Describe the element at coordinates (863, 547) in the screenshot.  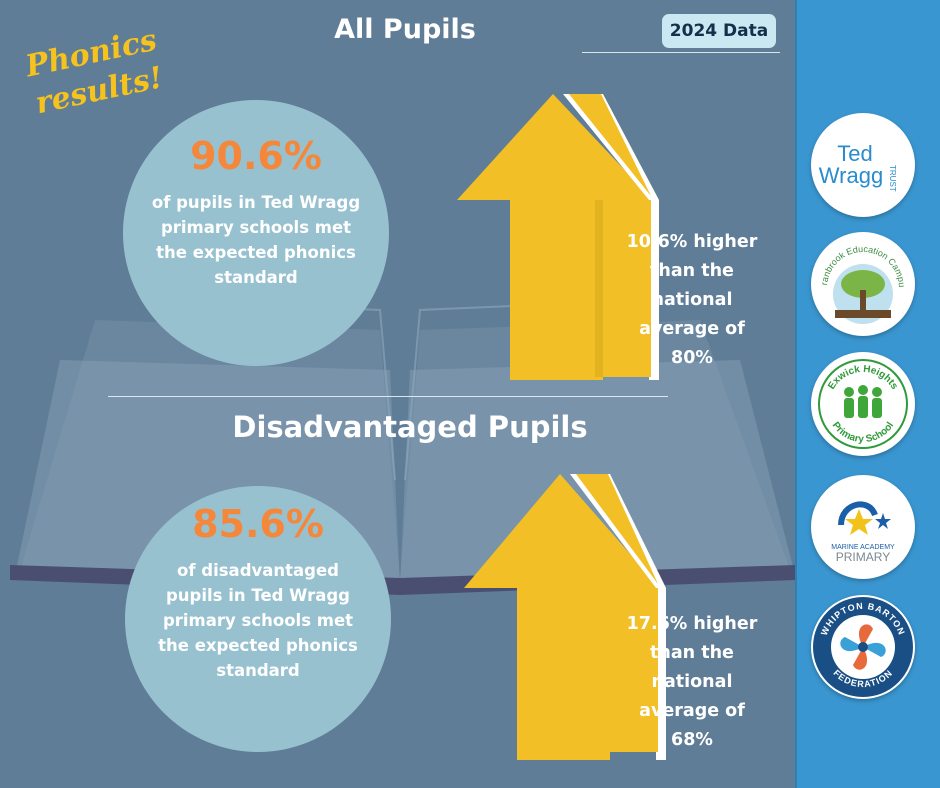
I see `svg-text: MARINE ACADEMY` at that location.